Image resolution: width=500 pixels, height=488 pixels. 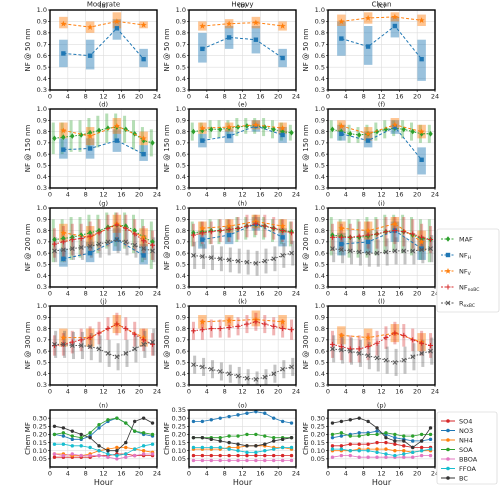 I want to click on y-axis-label: NF @ 150 nm, so click(x=167, y=149).